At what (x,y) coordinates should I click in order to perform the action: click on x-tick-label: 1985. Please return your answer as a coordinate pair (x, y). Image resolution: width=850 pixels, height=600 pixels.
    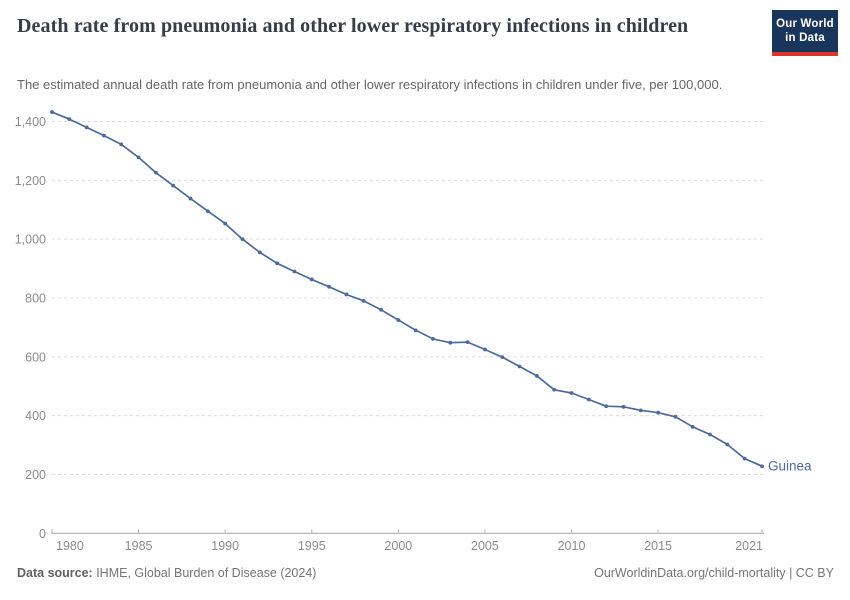
    Looking at the image, I should click on (139, 546).